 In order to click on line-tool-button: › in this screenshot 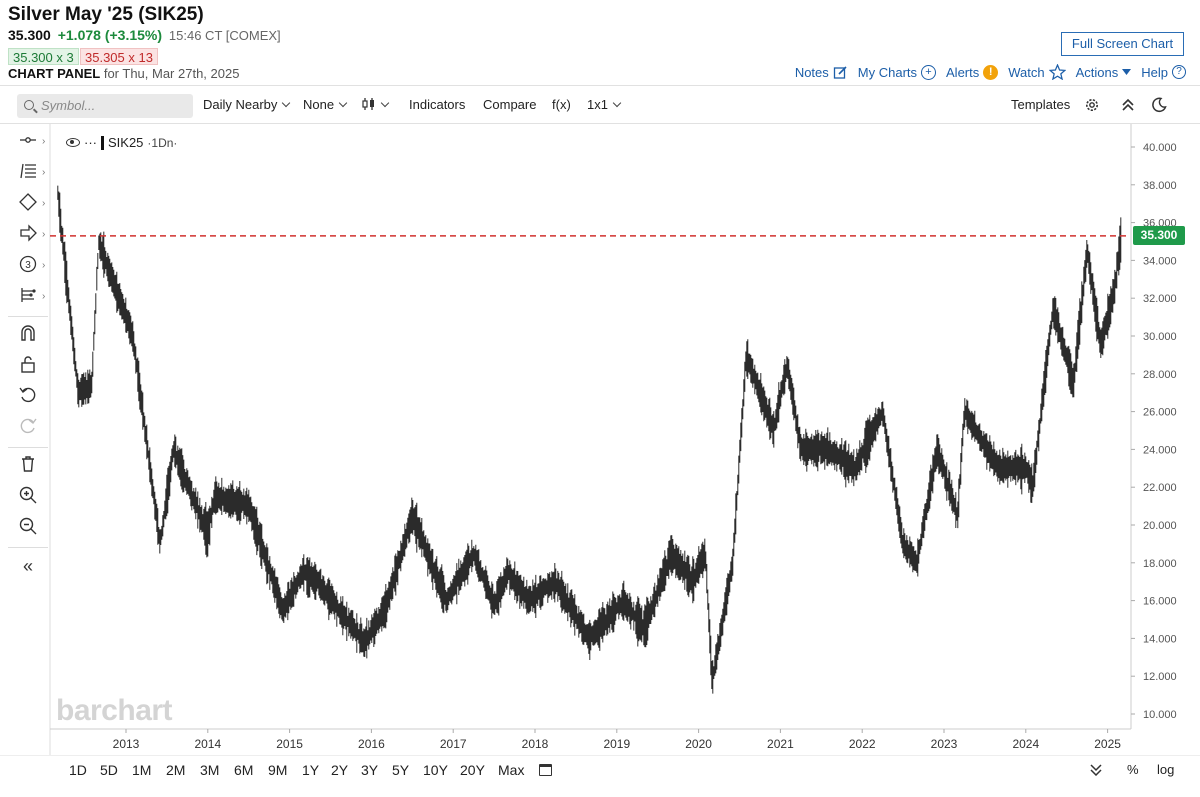, I will do `click(30, 142)`.